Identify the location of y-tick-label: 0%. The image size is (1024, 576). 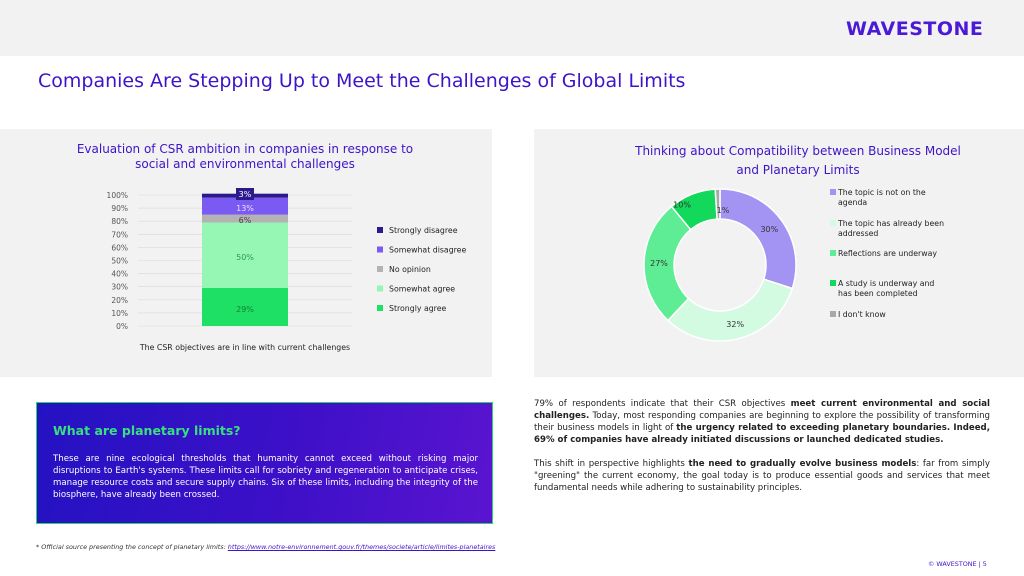
(122, 326).